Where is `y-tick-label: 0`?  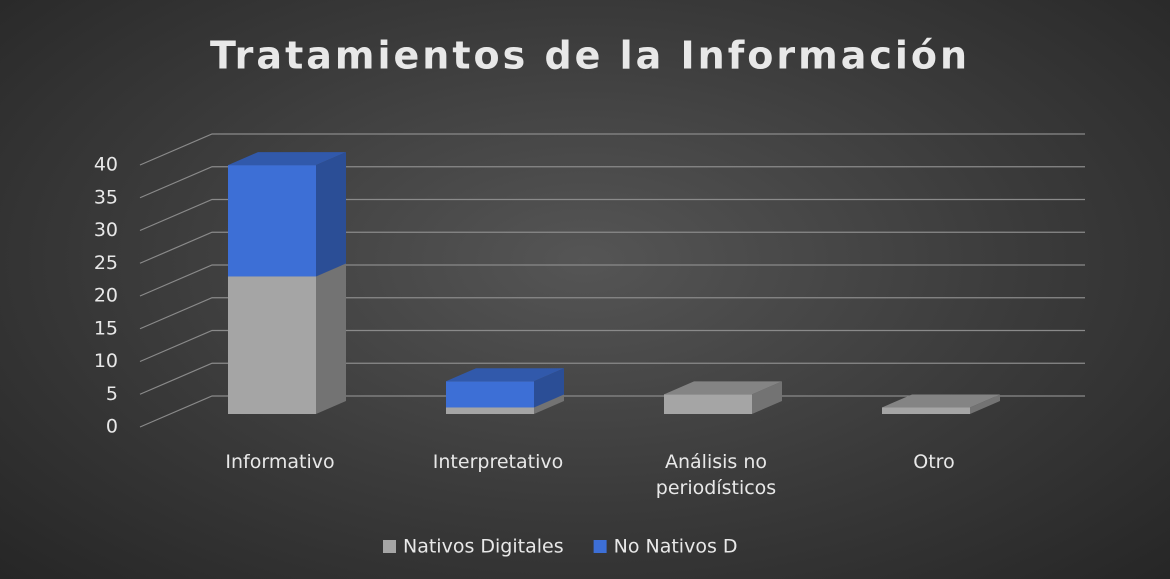 y-tick-label: 0 is located at coordinates (112, 427).